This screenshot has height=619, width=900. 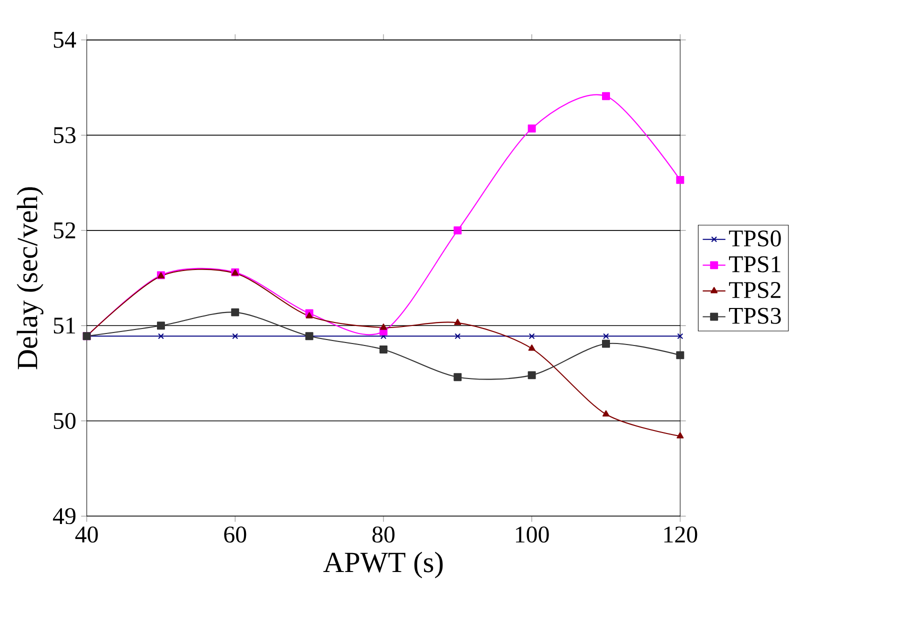 I want to click on x-tick-label: 120, so click(x=681, y=534).